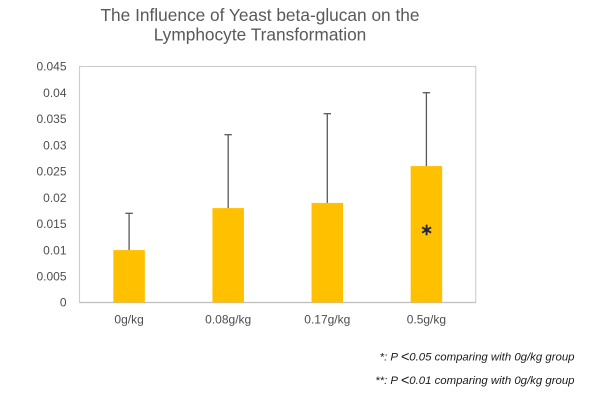 The height and width of the screenshot is (400, 600). What do you see at coordinates (426, 320) in the screenshot?
I see `svg-text: 0.5g/kg` at bounding box center [426, 320].